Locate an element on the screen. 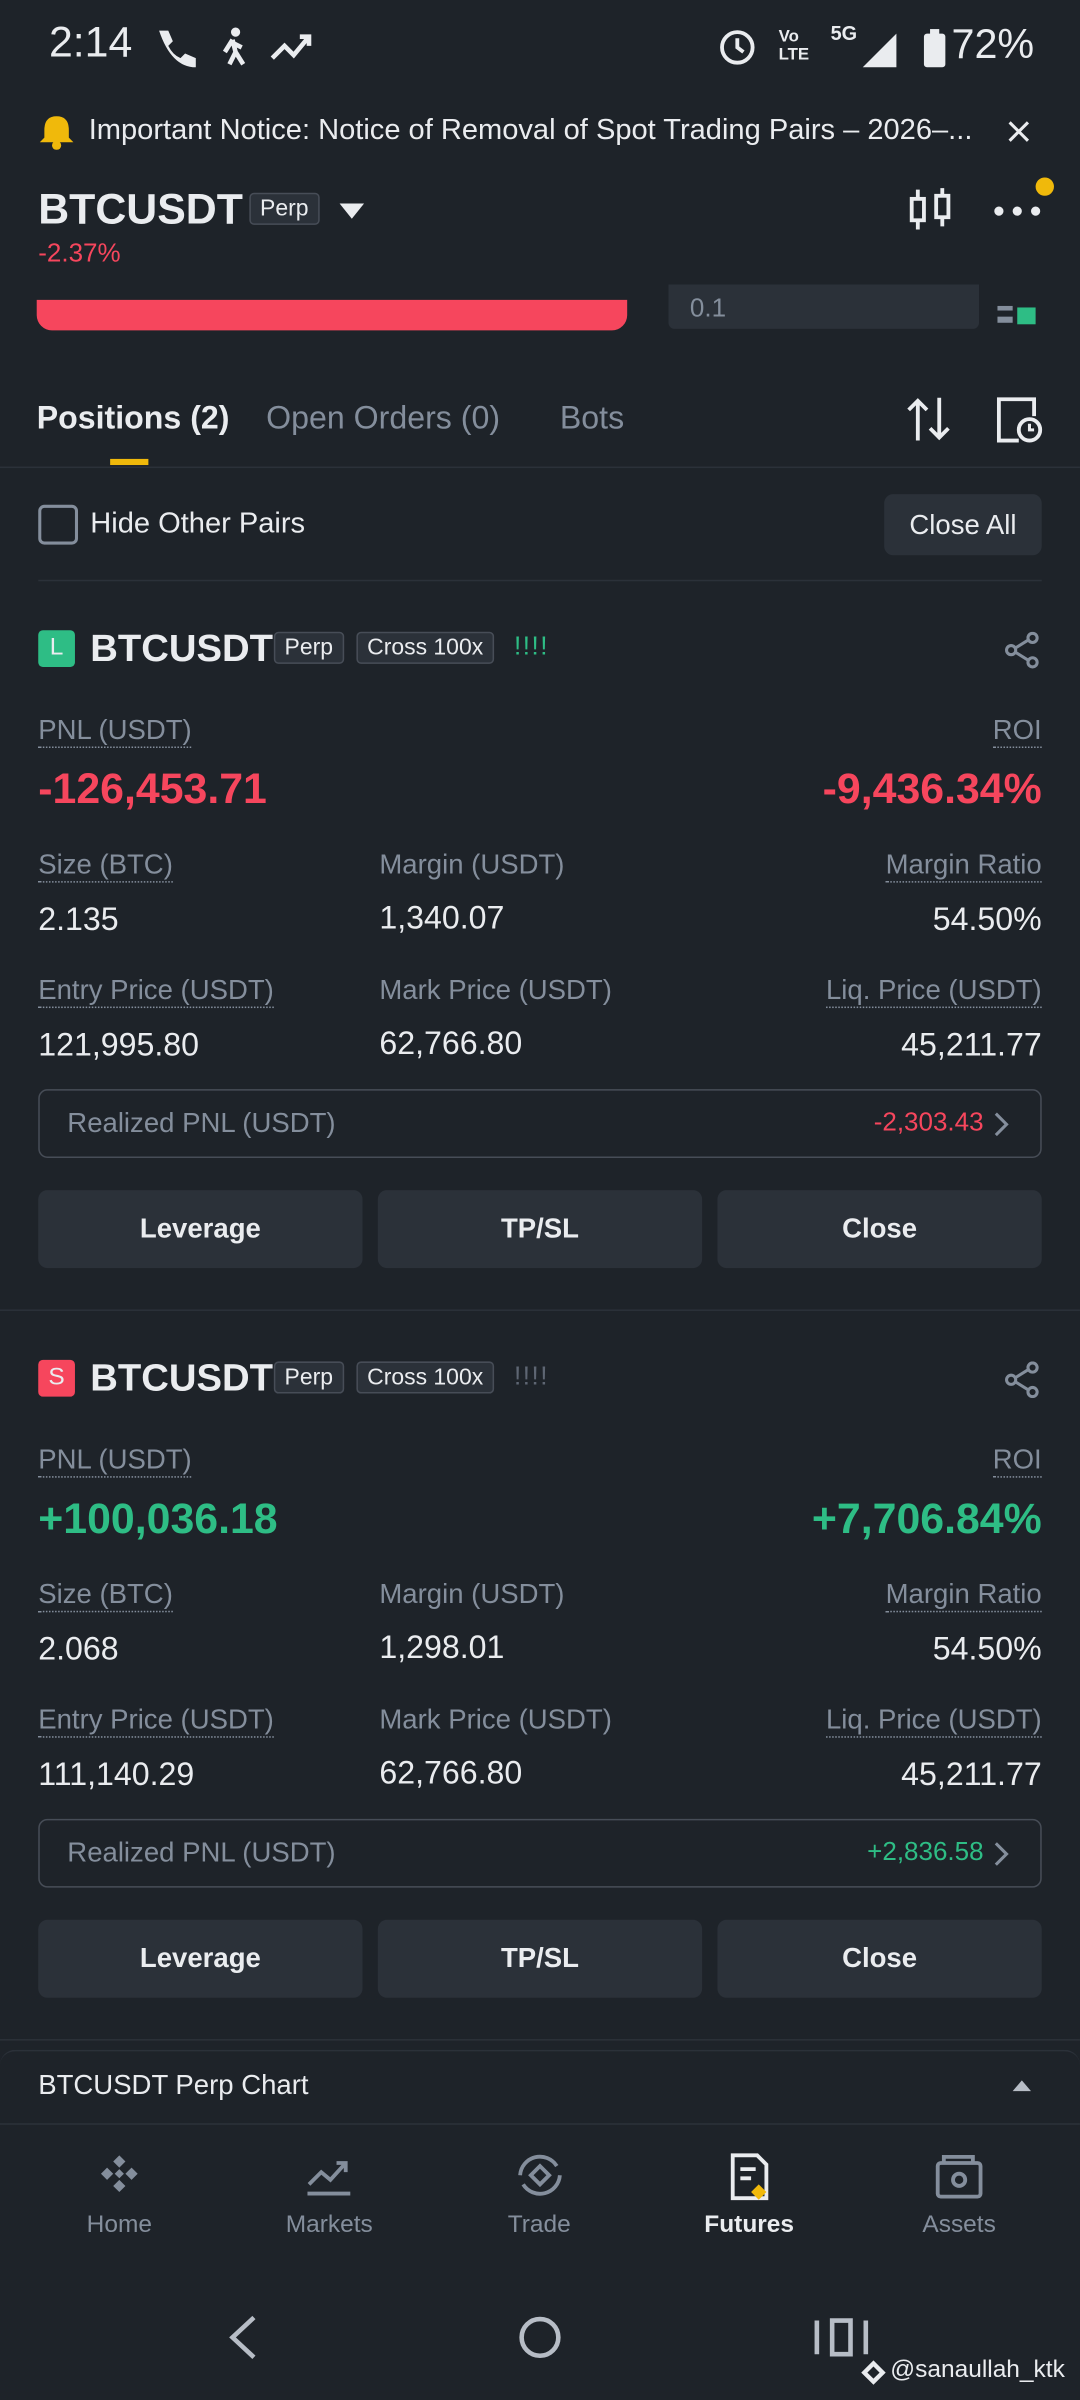  book-icon is located at coordinates (1016, 315).